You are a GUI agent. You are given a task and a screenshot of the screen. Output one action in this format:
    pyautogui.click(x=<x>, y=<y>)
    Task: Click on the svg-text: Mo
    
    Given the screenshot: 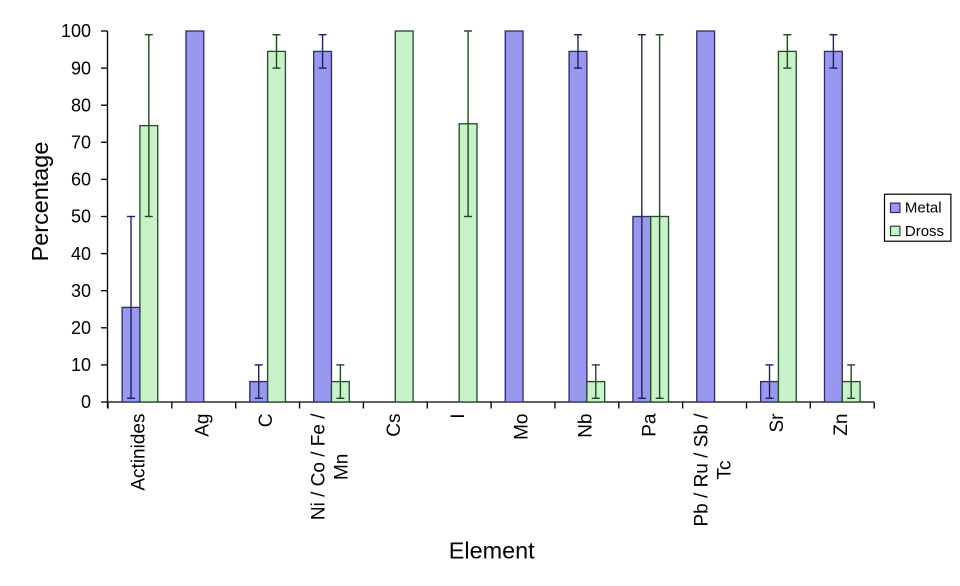 What is the action you would take?
    pyautogui.click(x=522, y=427)
    